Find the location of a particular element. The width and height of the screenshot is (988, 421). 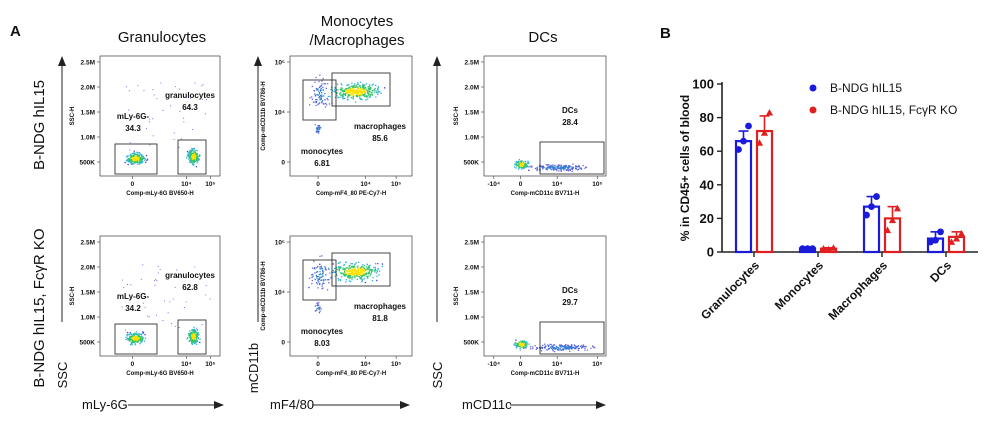

dc-y-axis-label: SSC-H is located at coordinates (457, 296).